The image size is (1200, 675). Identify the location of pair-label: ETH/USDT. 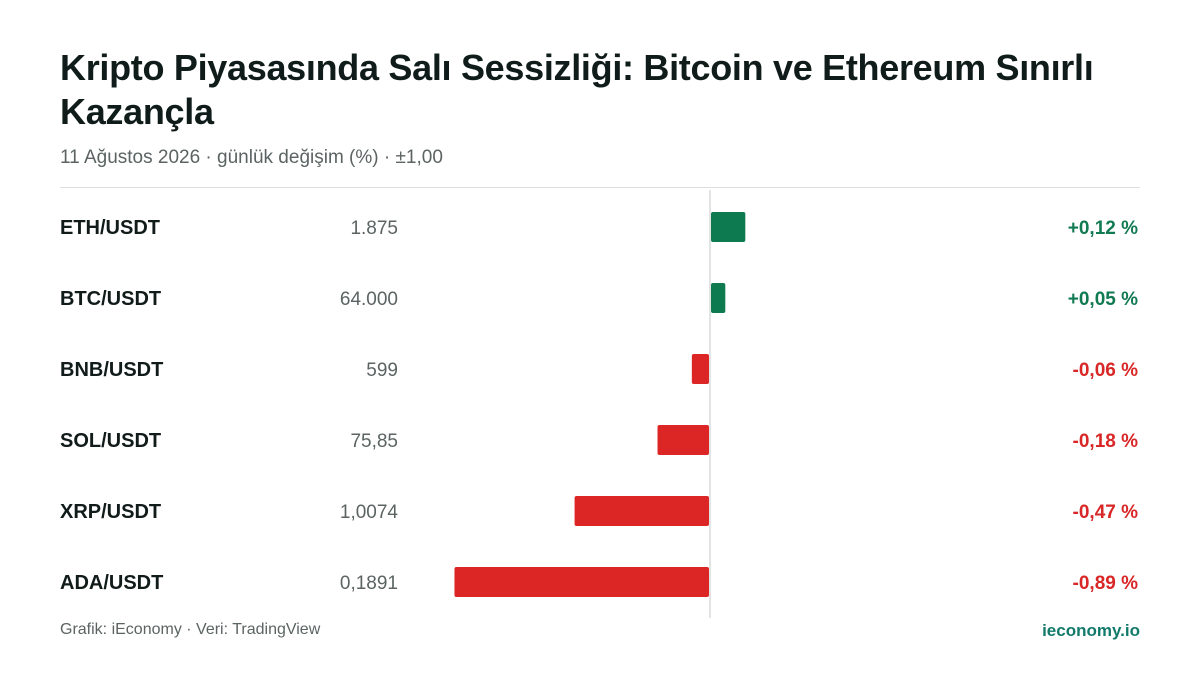
(110, 228).